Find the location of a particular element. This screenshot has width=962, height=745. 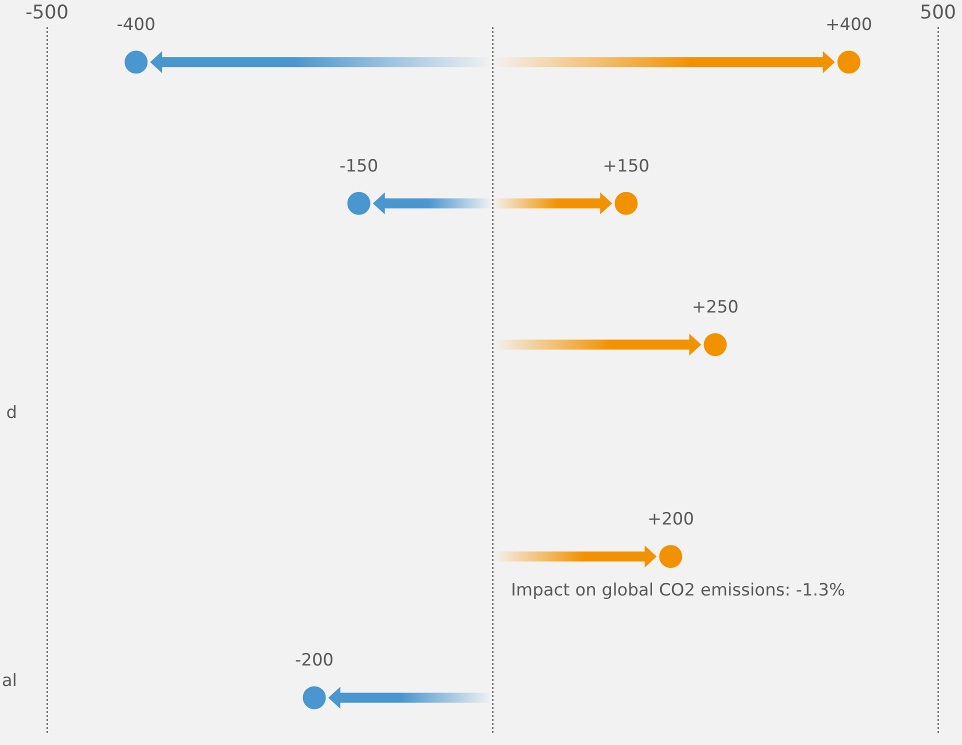

data-label: +250 is located at coordinates (715, 308).